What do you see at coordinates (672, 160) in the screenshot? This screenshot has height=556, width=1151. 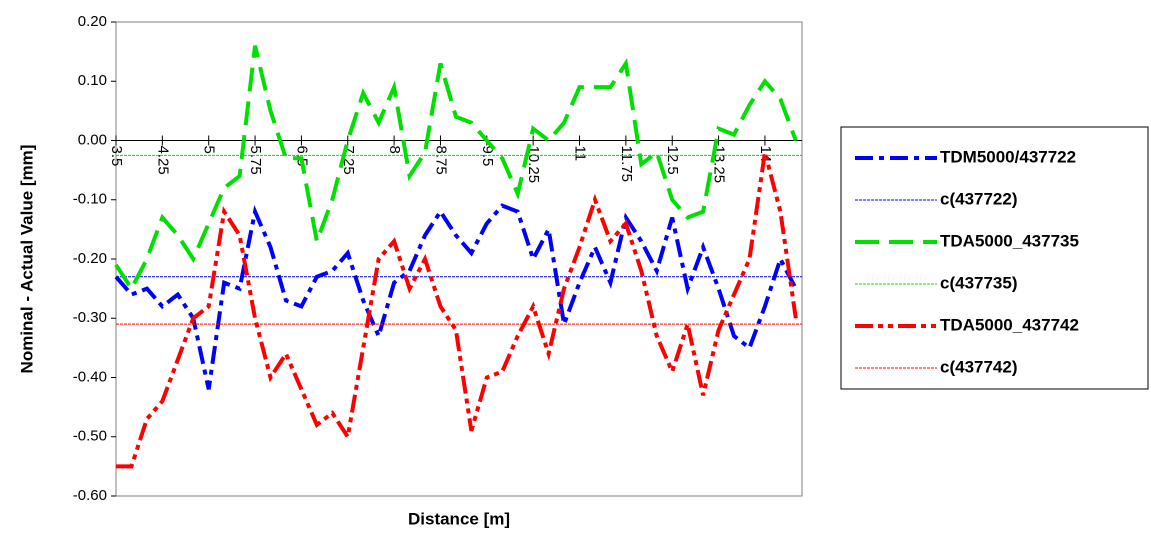 I see `x-tick-label: 12.5` at bounding box center [672, 160].